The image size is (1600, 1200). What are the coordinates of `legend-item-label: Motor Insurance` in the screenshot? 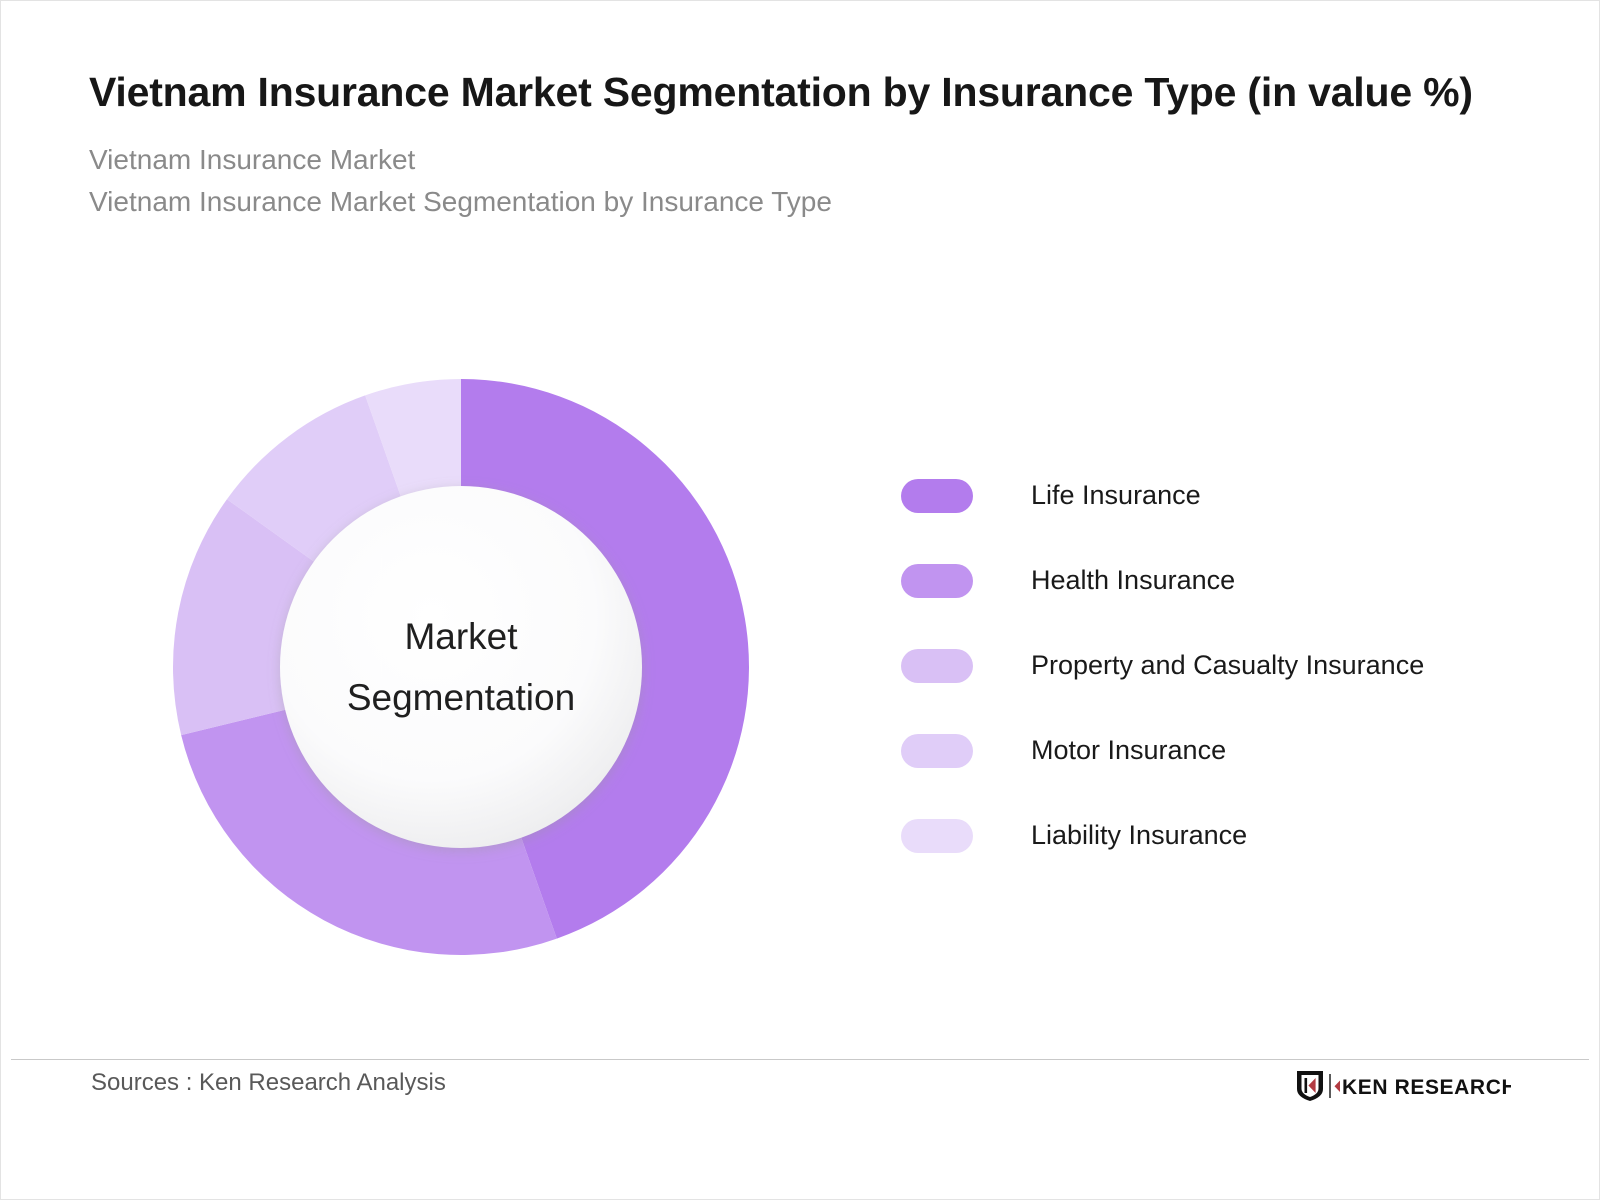 It's located at (1129, 750).